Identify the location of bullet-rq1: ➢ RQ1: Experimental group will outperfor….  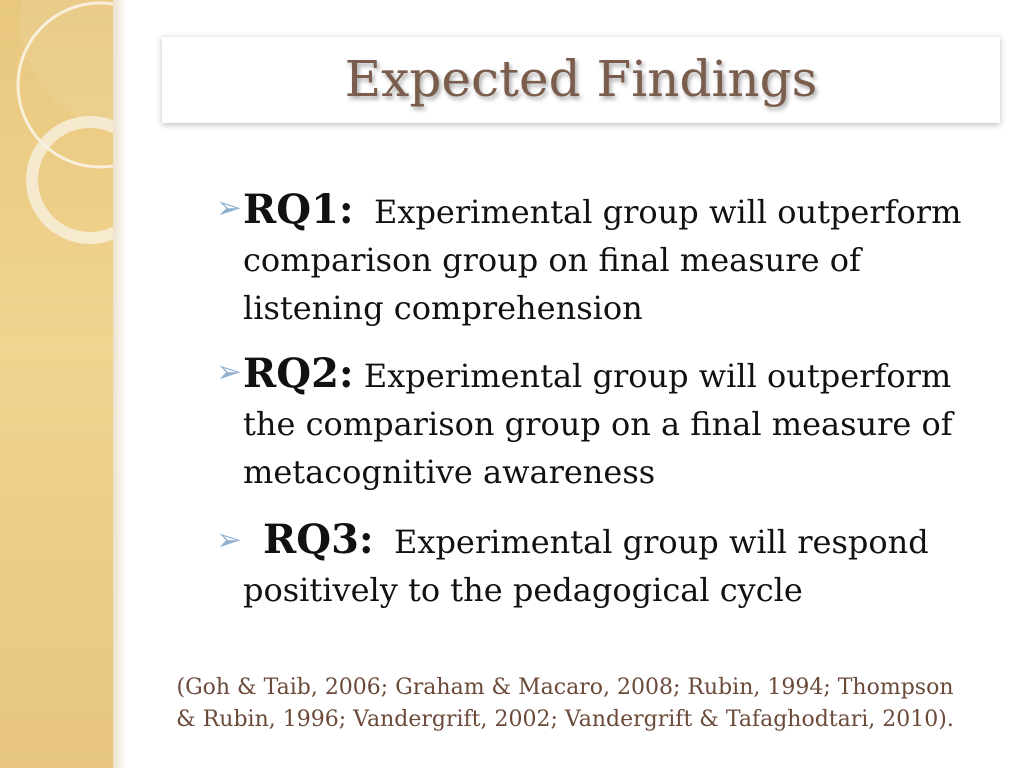
(601, 259).